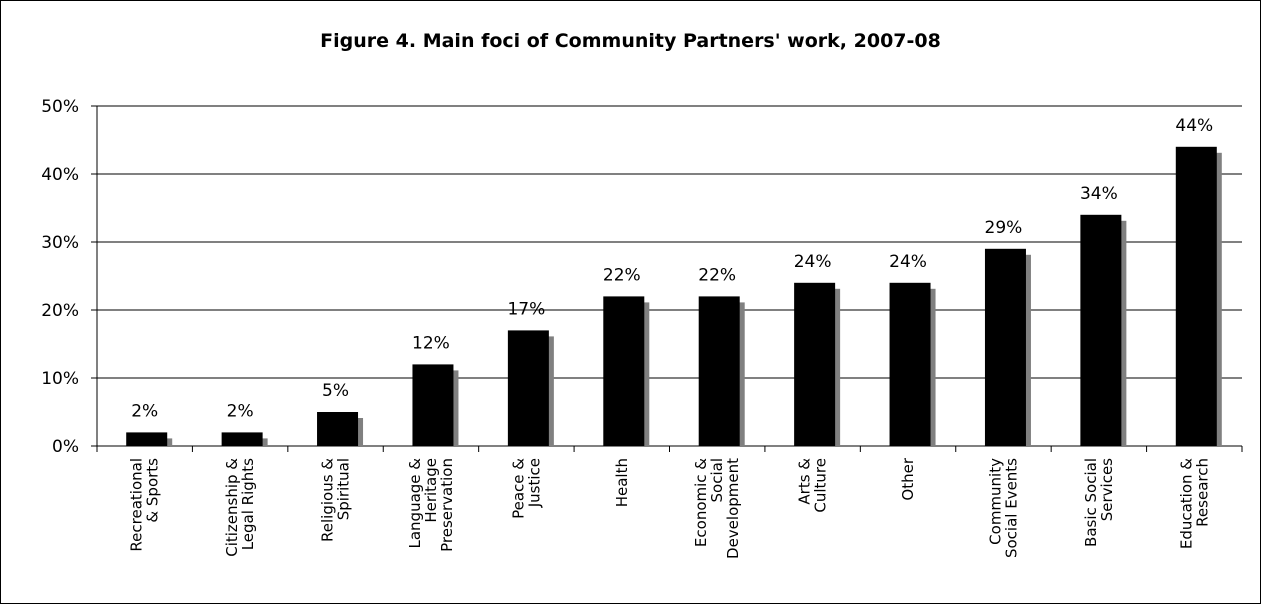 The width and height of the screenshot is (1261, 604). I want to click on x-tick-label-line: Arts &, so click(805, 481).